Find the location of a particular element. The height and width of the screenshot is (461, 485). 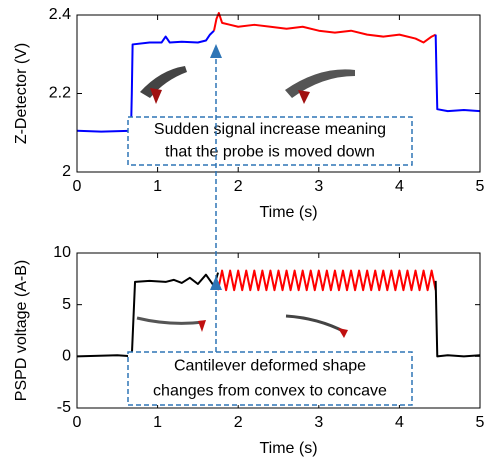

y-tick-label: 2.2 is located at coordinates (60, 93).